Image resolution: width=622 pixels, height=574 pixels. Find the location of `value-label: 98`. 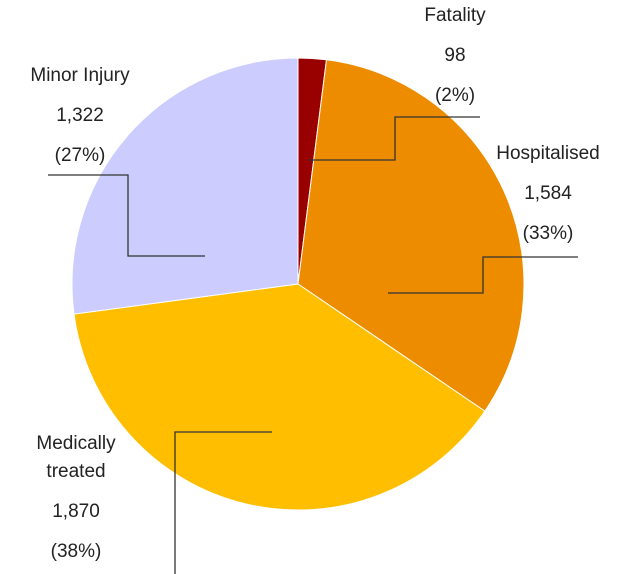

value-label: 98 is located at coordinates (455, 55).